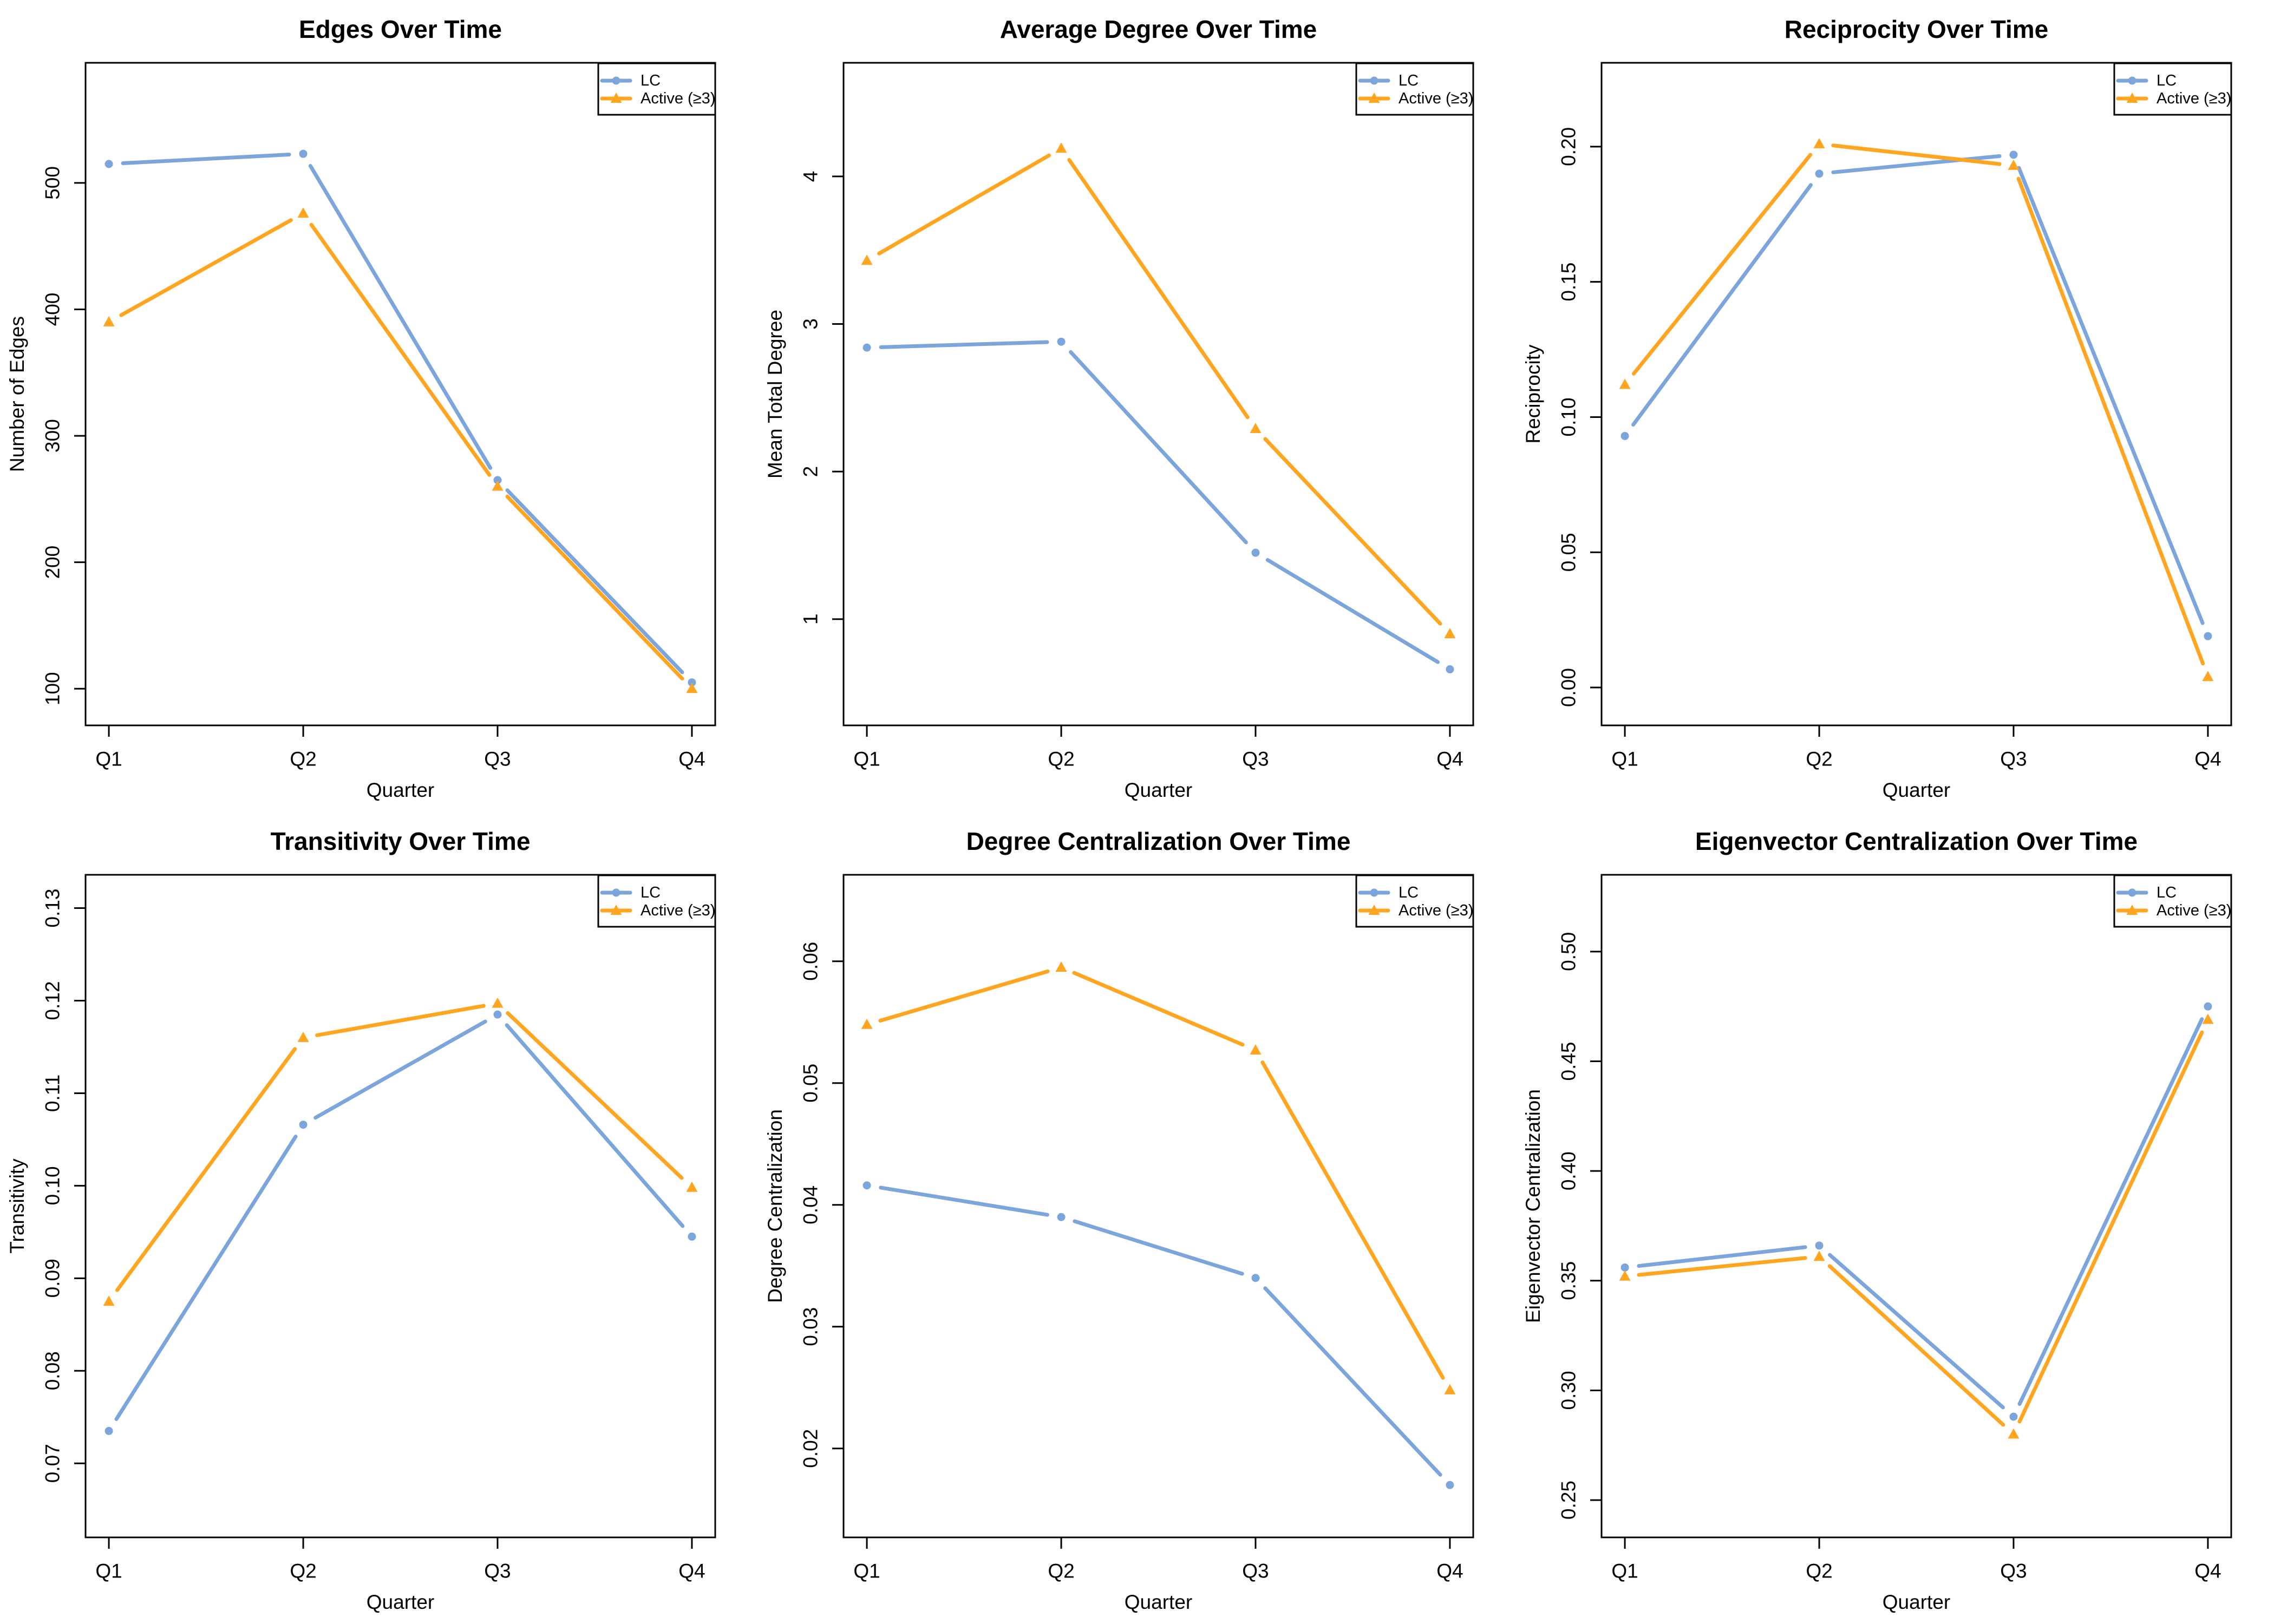  I want to click on y-tick-label: 400, so click(53, 309).